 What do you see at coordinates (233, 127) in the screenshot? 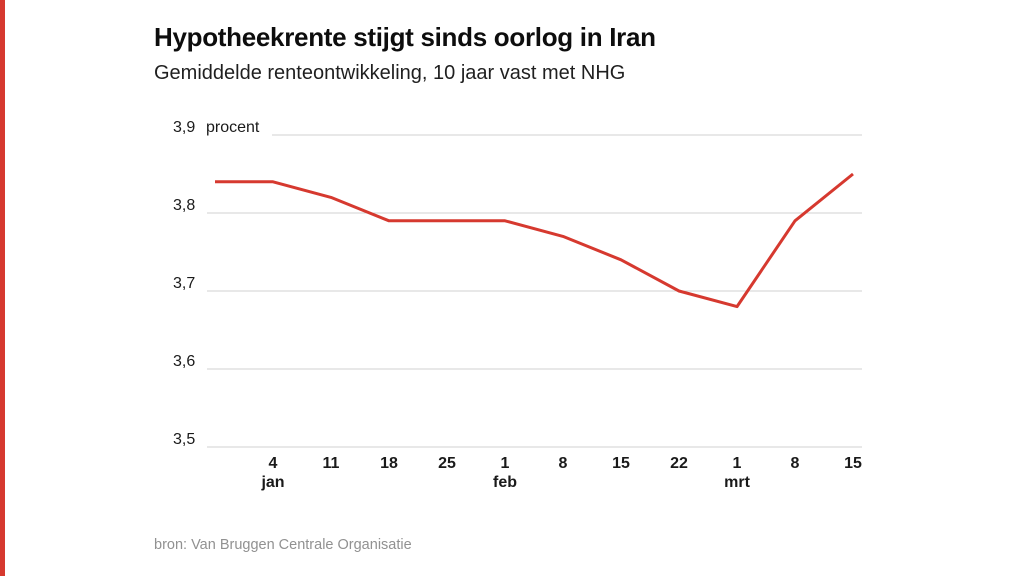
I see `y-axis-unit-label: procent` at bounding box center [233, 127].